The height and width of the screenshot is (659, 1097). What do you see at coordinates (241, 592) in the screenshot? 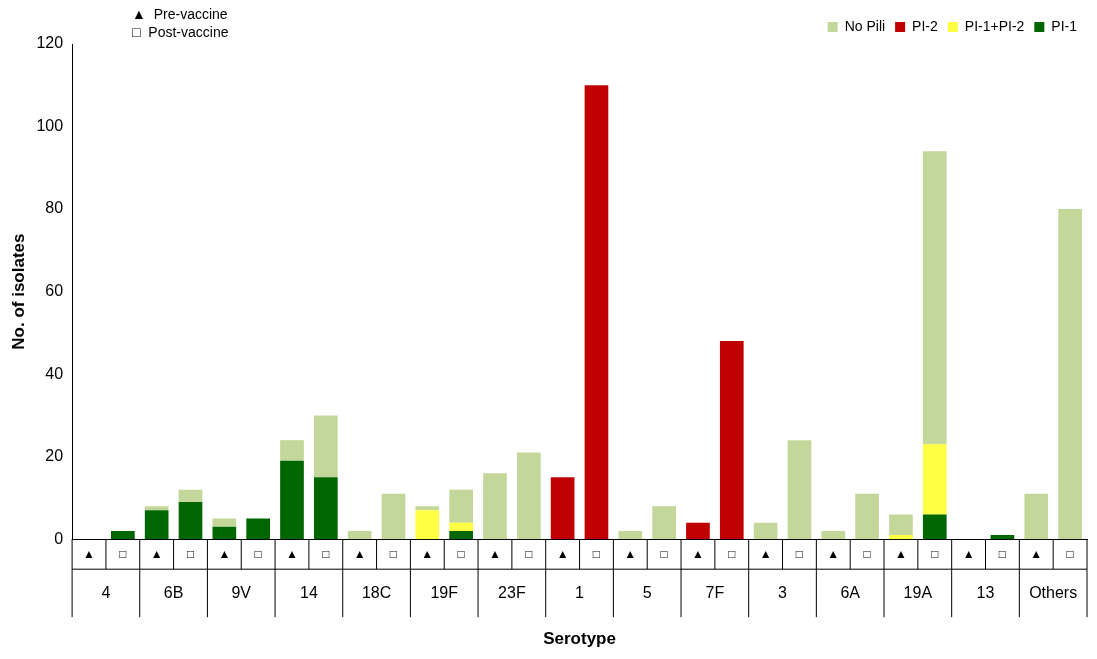
I see `text: 9V` at bounding box center [241, 592].